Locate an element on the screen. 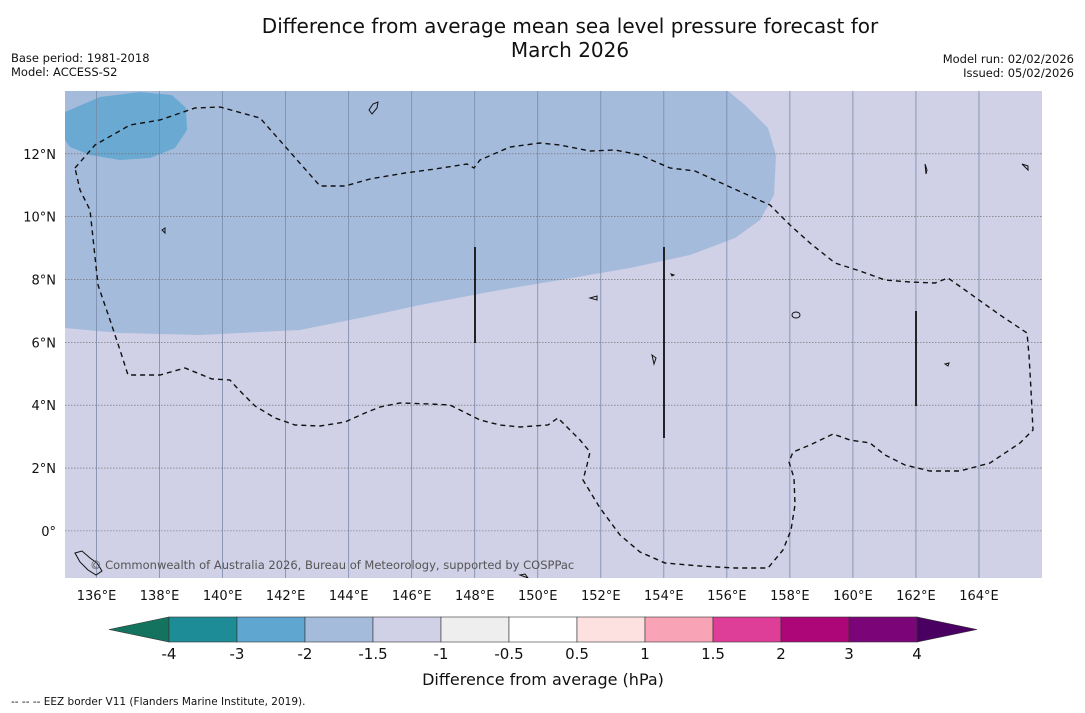 This screenshot has height=713, width=1085. lon-tick-label: 156°E is located at coordinates (727, 596).